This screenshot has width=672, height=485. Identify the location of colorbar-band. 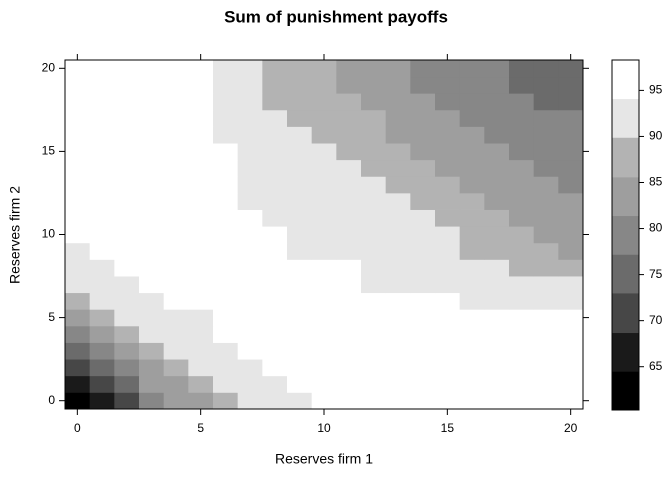
(625, 391).